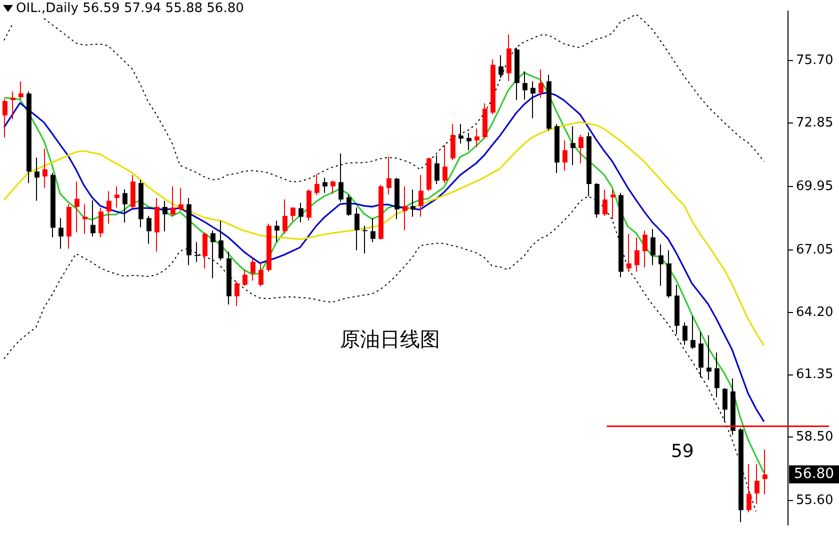 The width and height of the screenshot is (839, 536). What do you see at coordinates (815, 122) in the screenshot?
I see `y-tick-label: 72.85` at bounding box center [815, 122].